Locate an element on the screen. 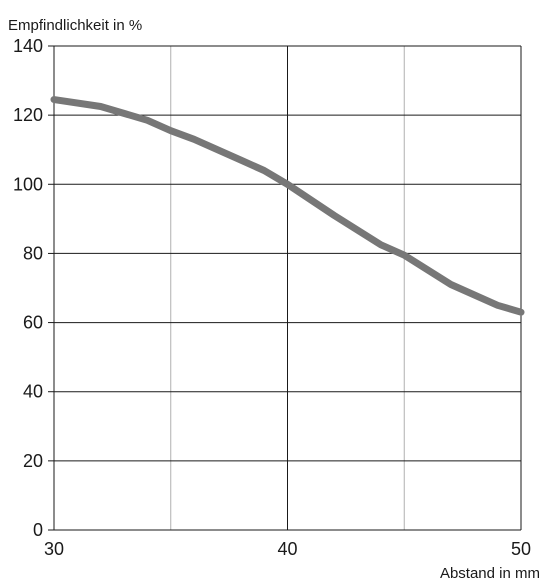 The image size is (547, 583). y-tick-label: 0 is located at coordinates (38, 530).